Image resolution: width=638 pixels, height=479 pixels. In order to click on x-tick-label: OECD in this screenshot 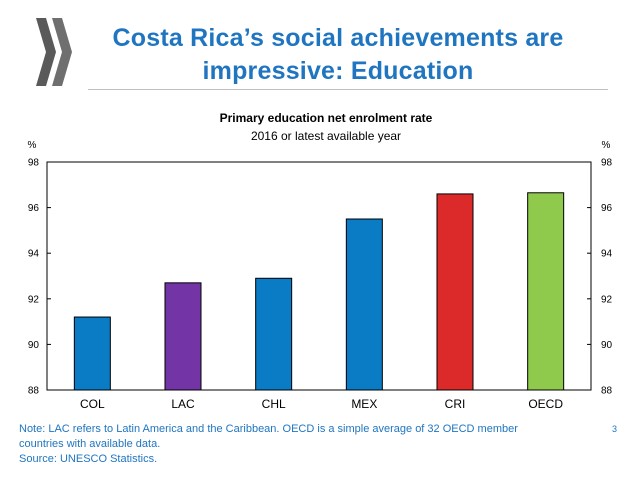, I will do `click(545, 404)`.